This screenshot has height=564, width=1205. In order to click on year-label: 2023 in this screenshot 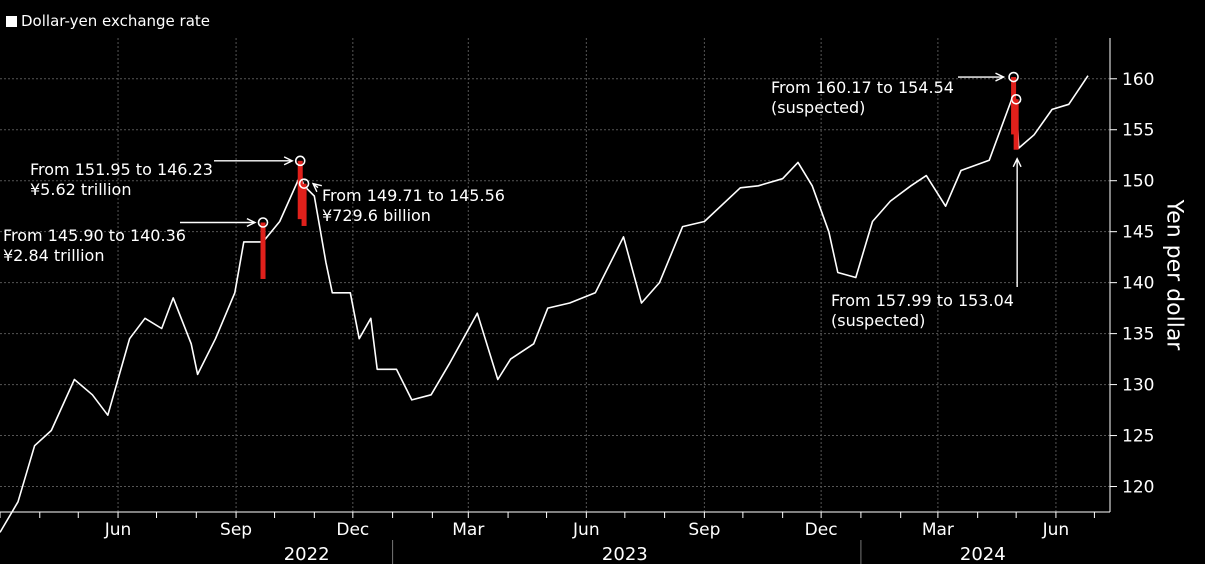, I will do `click(625, 554)`.